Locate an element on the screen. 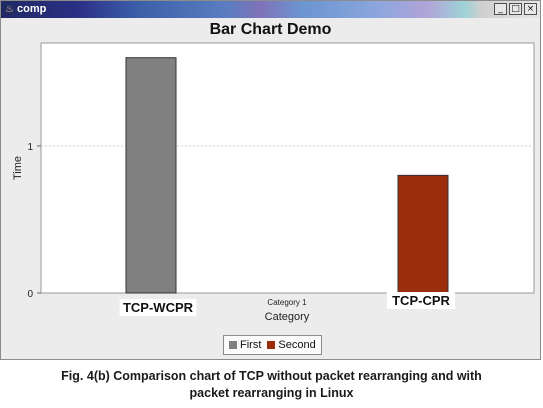  legend-item-second: Second is located at coordinates (291, 345).